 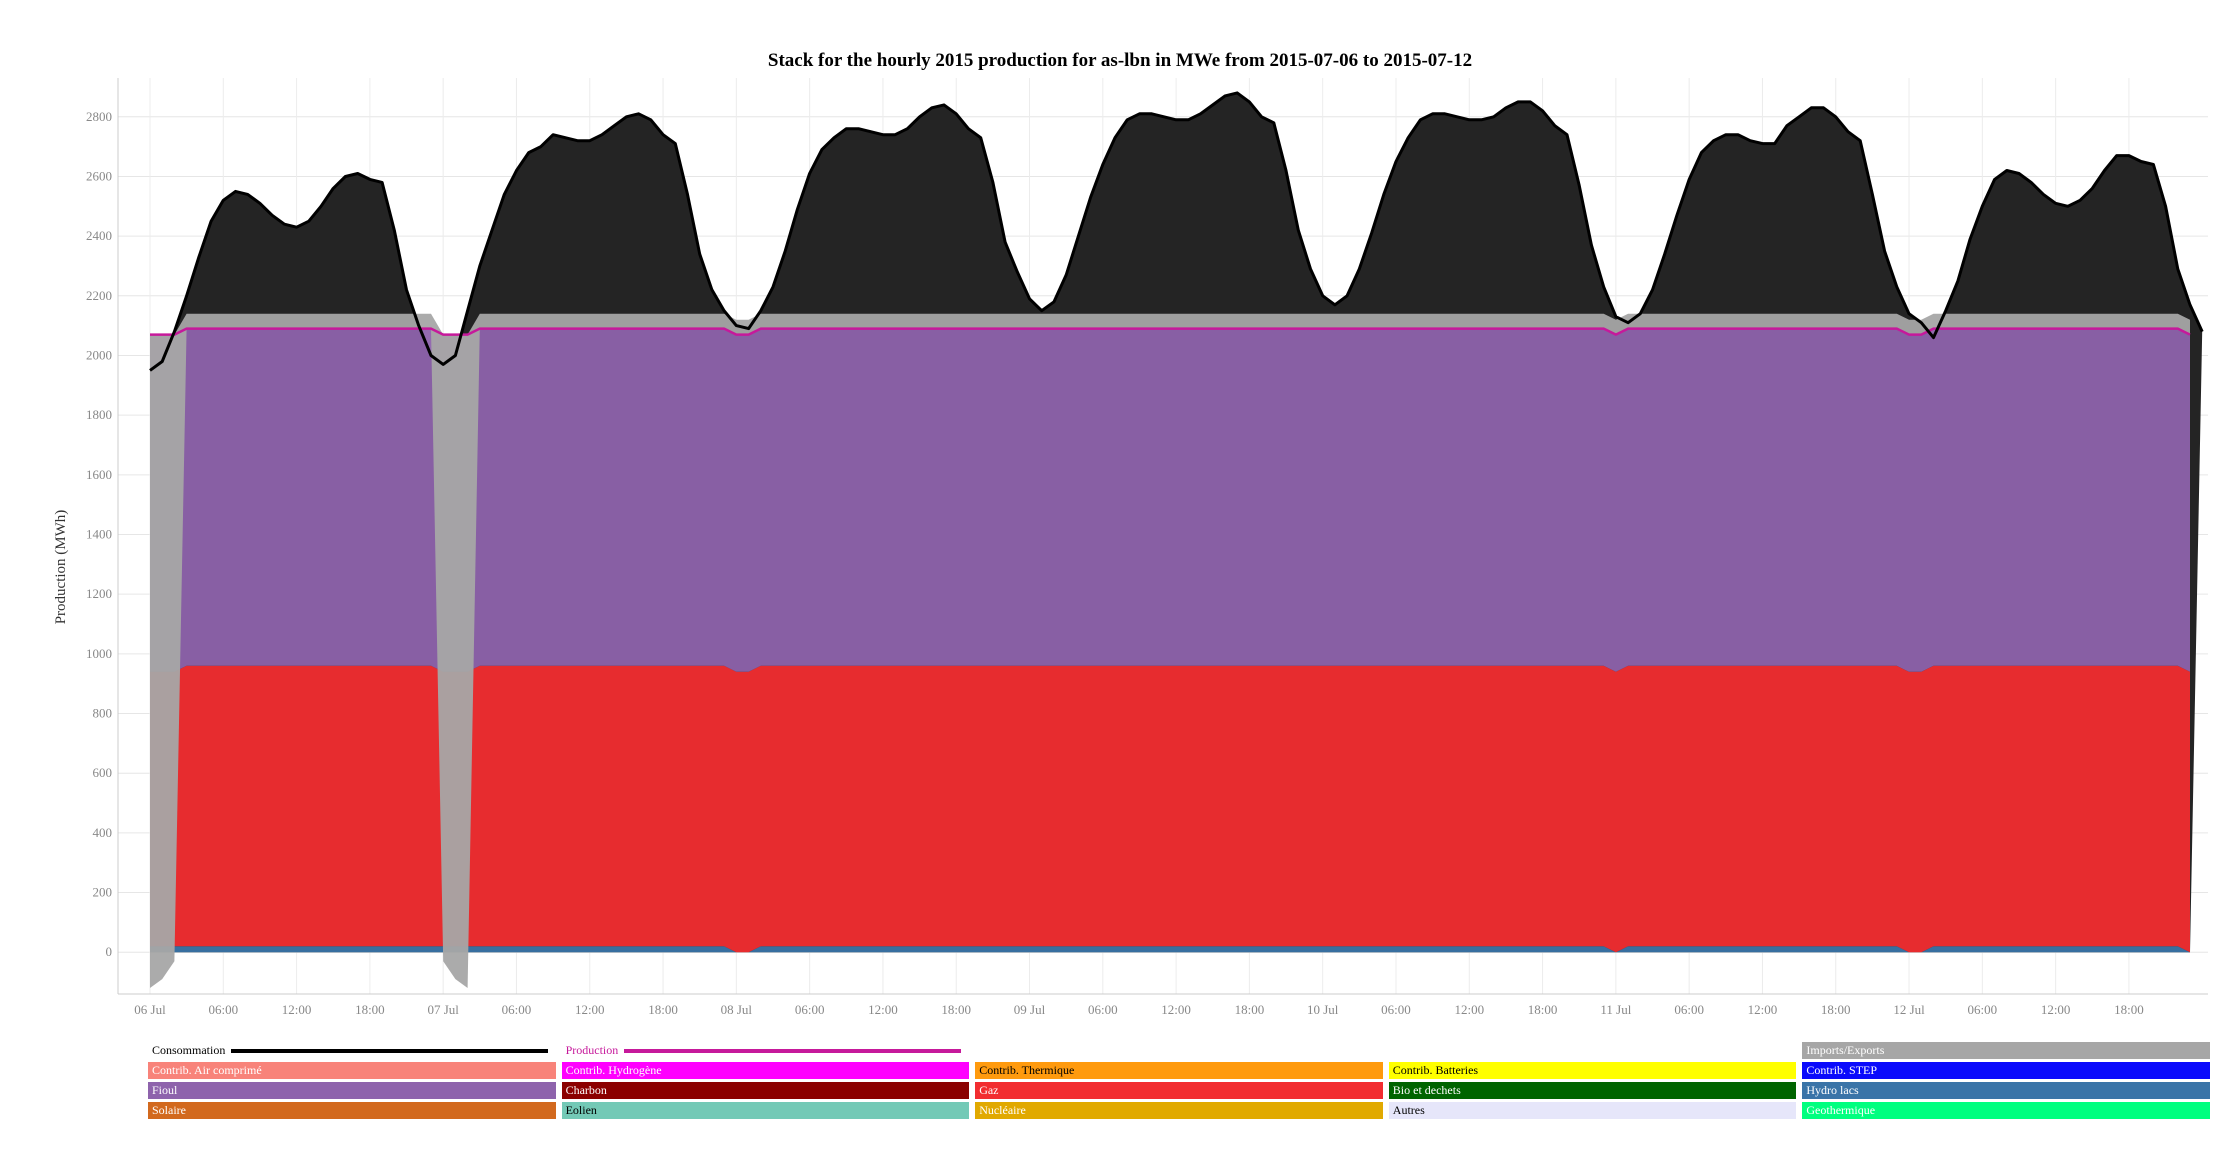 What do you see at coordinates (1909, 1009) in the screenshot?
I see `x-tick-label: 12 Jul` at bounding box center [1909, 1009].